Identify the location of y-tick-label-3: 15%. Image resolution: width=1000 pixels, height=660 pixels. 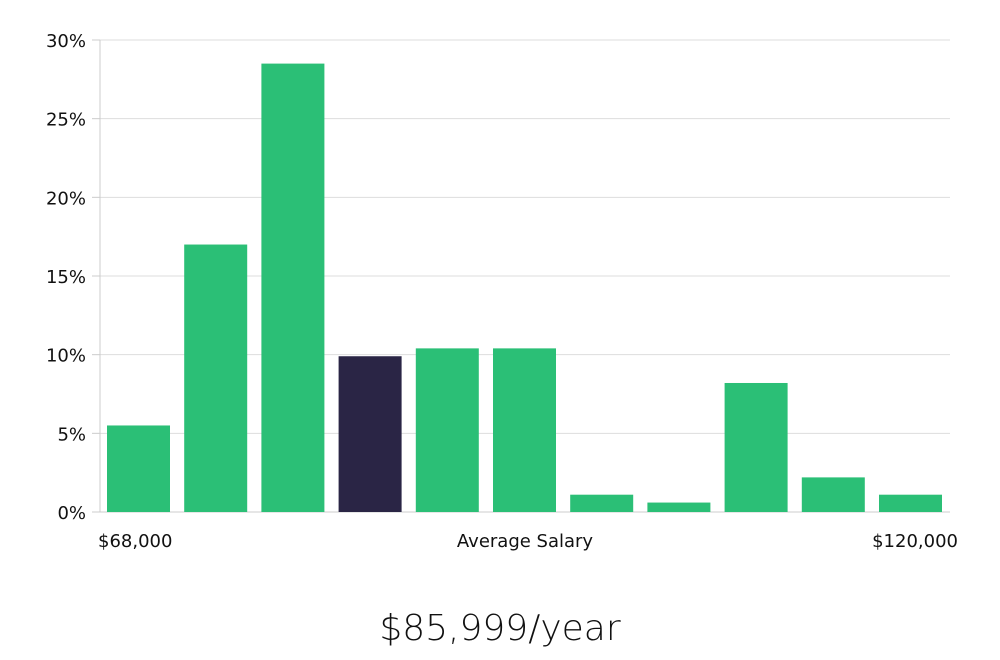
(66, 277).